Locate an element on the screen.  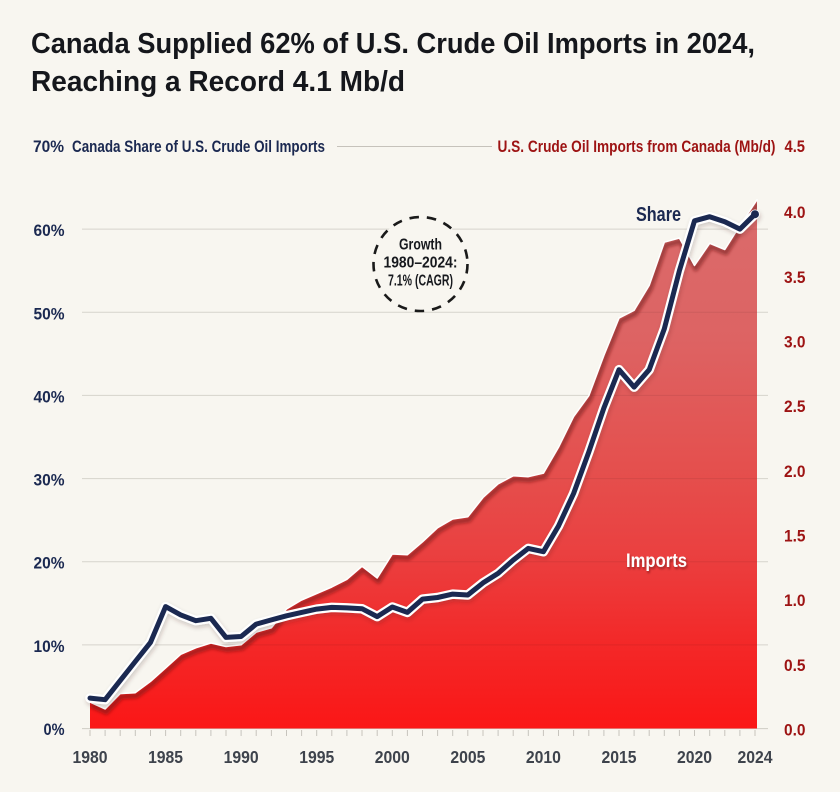
svg-text: 1980–2024: is located at coordinates (421, 263).